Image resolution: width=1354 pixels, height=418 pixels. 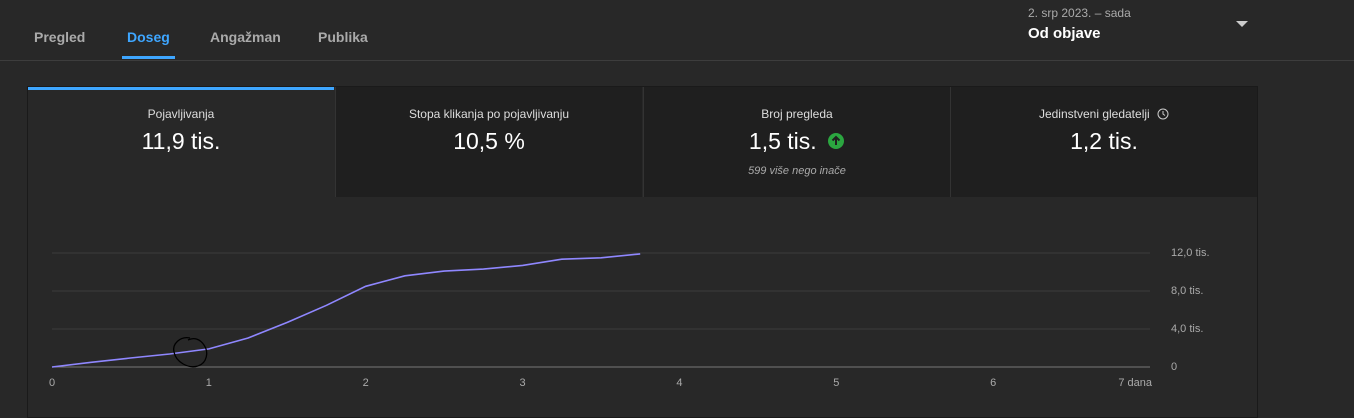 What do you see at coordinates (797, 114) in the screenshot?
I see `metric-label: Broj pregleda` at bounding box center [797, 114].